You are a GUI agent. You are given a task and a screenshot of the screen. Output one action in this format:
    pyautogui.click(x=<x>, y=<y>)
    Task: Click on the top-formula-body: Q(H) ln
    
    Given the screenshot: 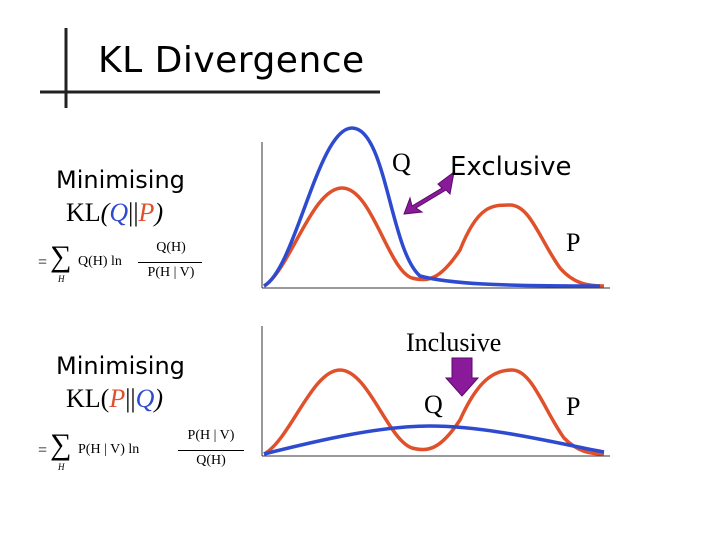 What is the action you would take?
    pyautogui.click(x=100, y=261)
    